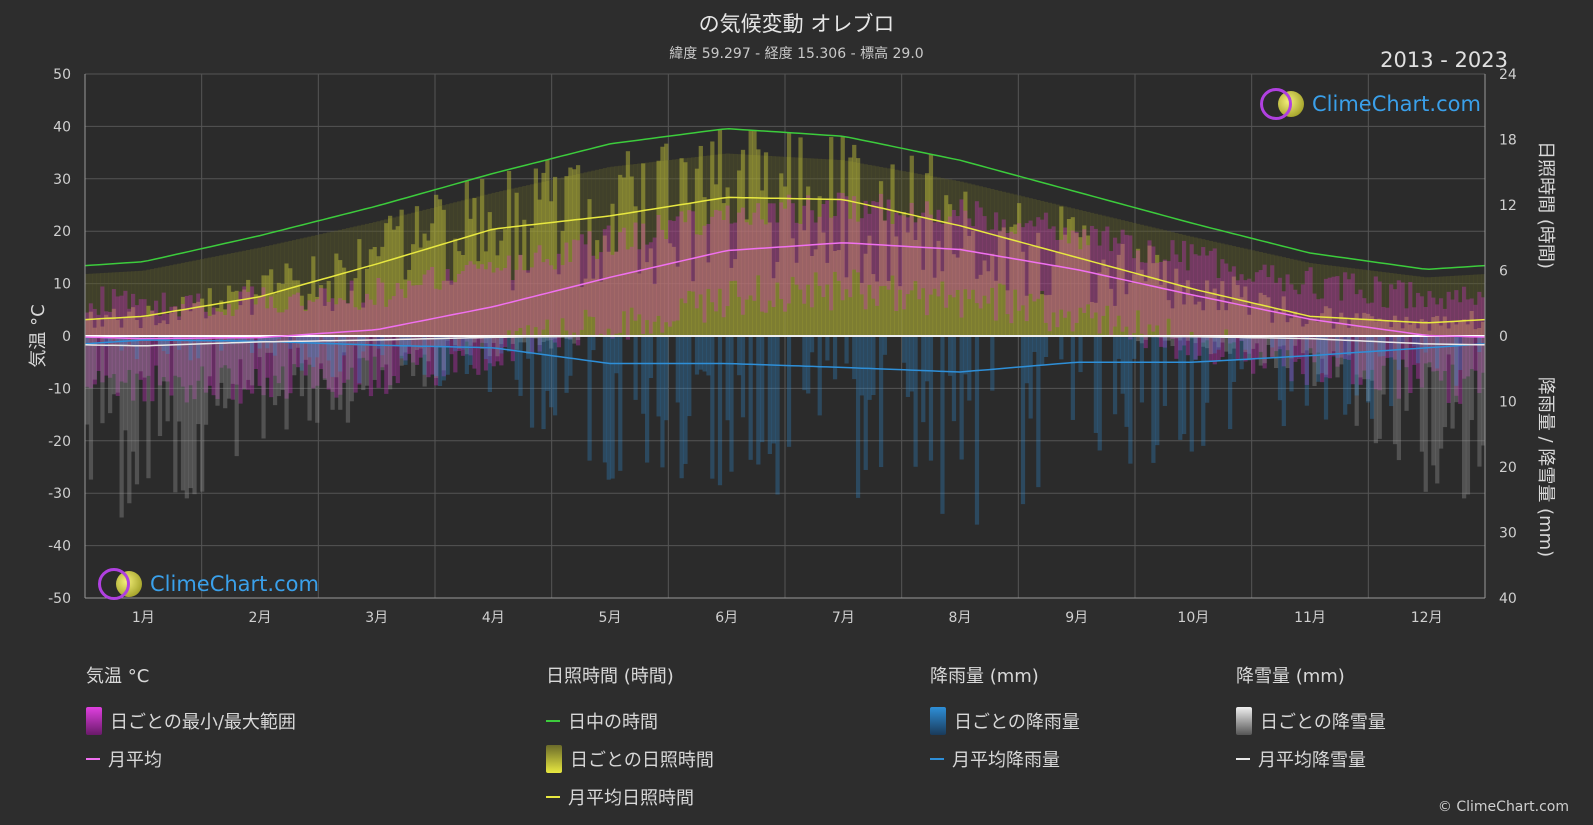 This screenshot has height=825, width=1593. I want to click on right-tick-label-hours: 24, so click(1508, 75).